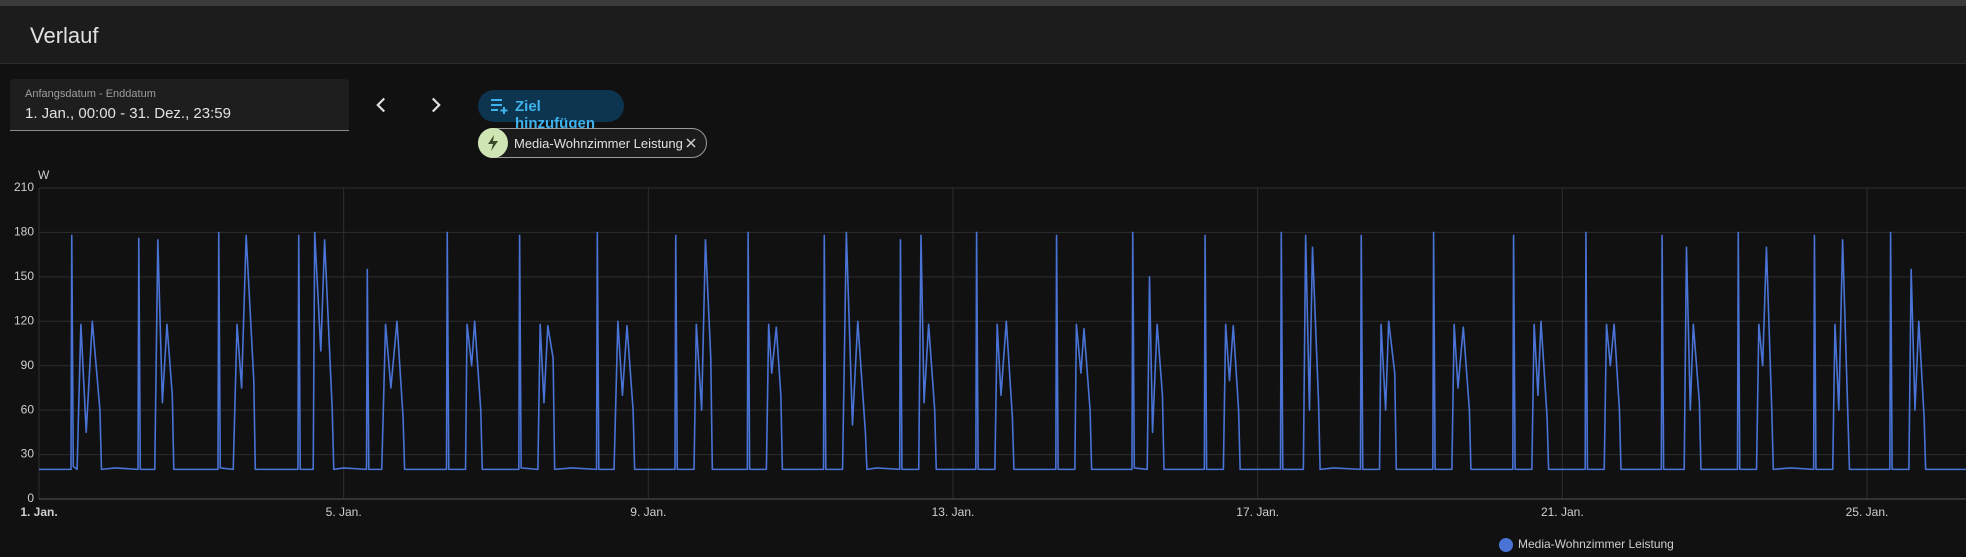 This screenshot has width=1966, height=557. Describe the element at coordinates (983, 35) in the screenshot. I see `header: Verlauf` at that location.